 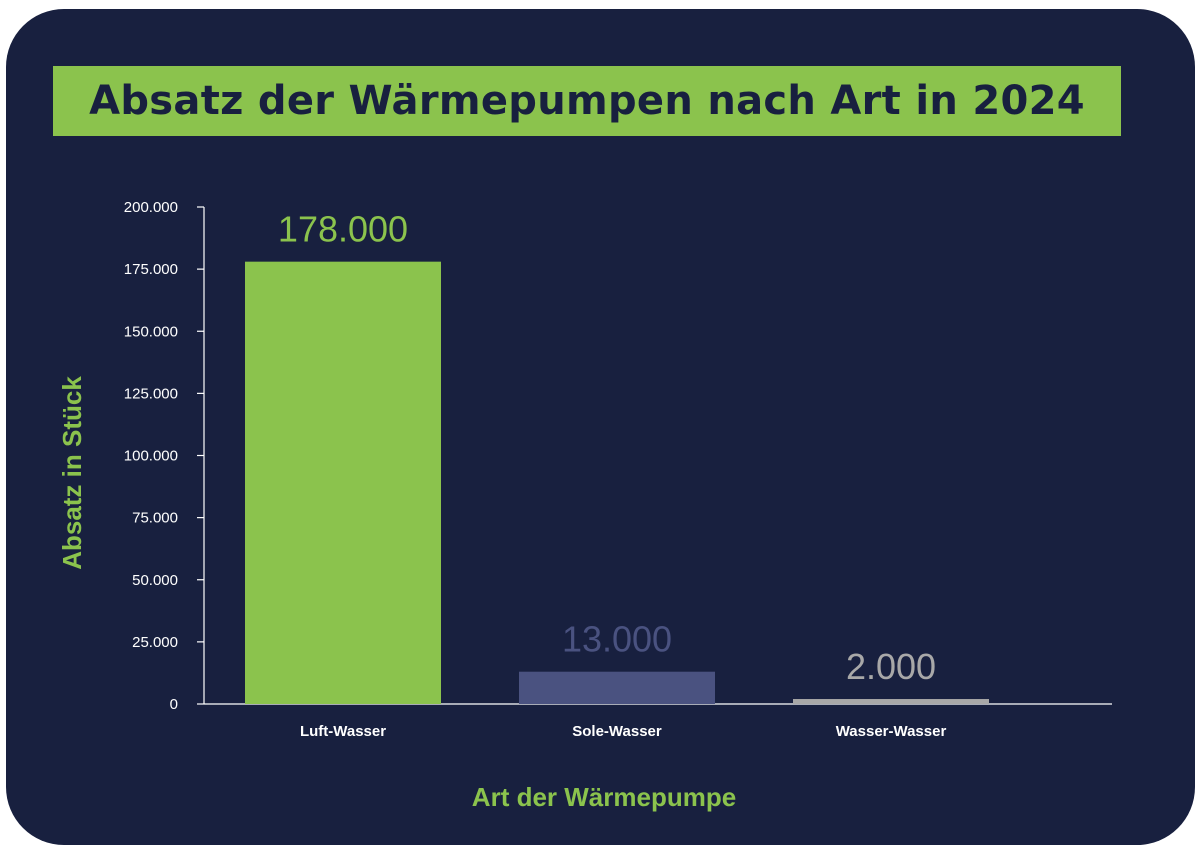 What do you see at coordinates (151, 393) in the screenshot?
I see `y-tick-label: 125.000` at bounding box center [151, 393].